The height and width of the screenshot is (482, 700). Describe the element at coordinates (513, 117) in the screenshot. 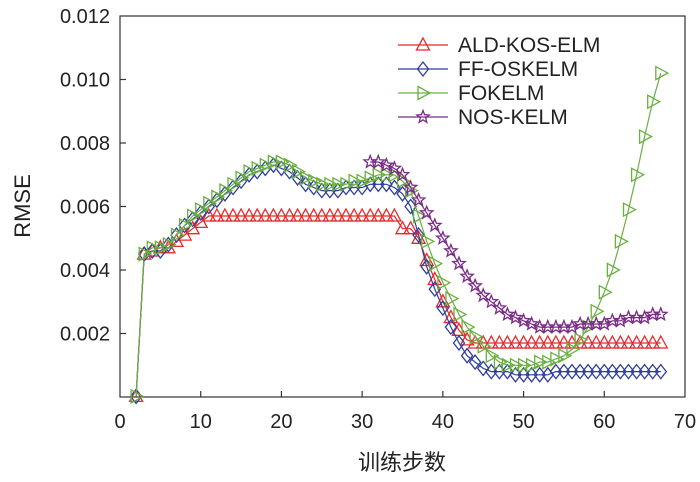

I see `legend-label: NOS-KELM` at that location.